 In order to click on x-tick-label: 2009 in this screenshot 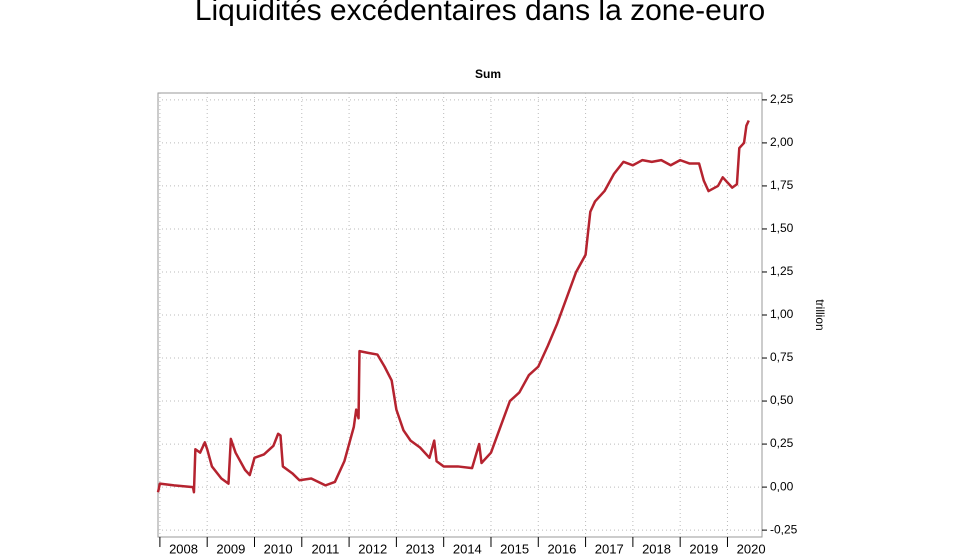, I will do `click(230, 548)`.